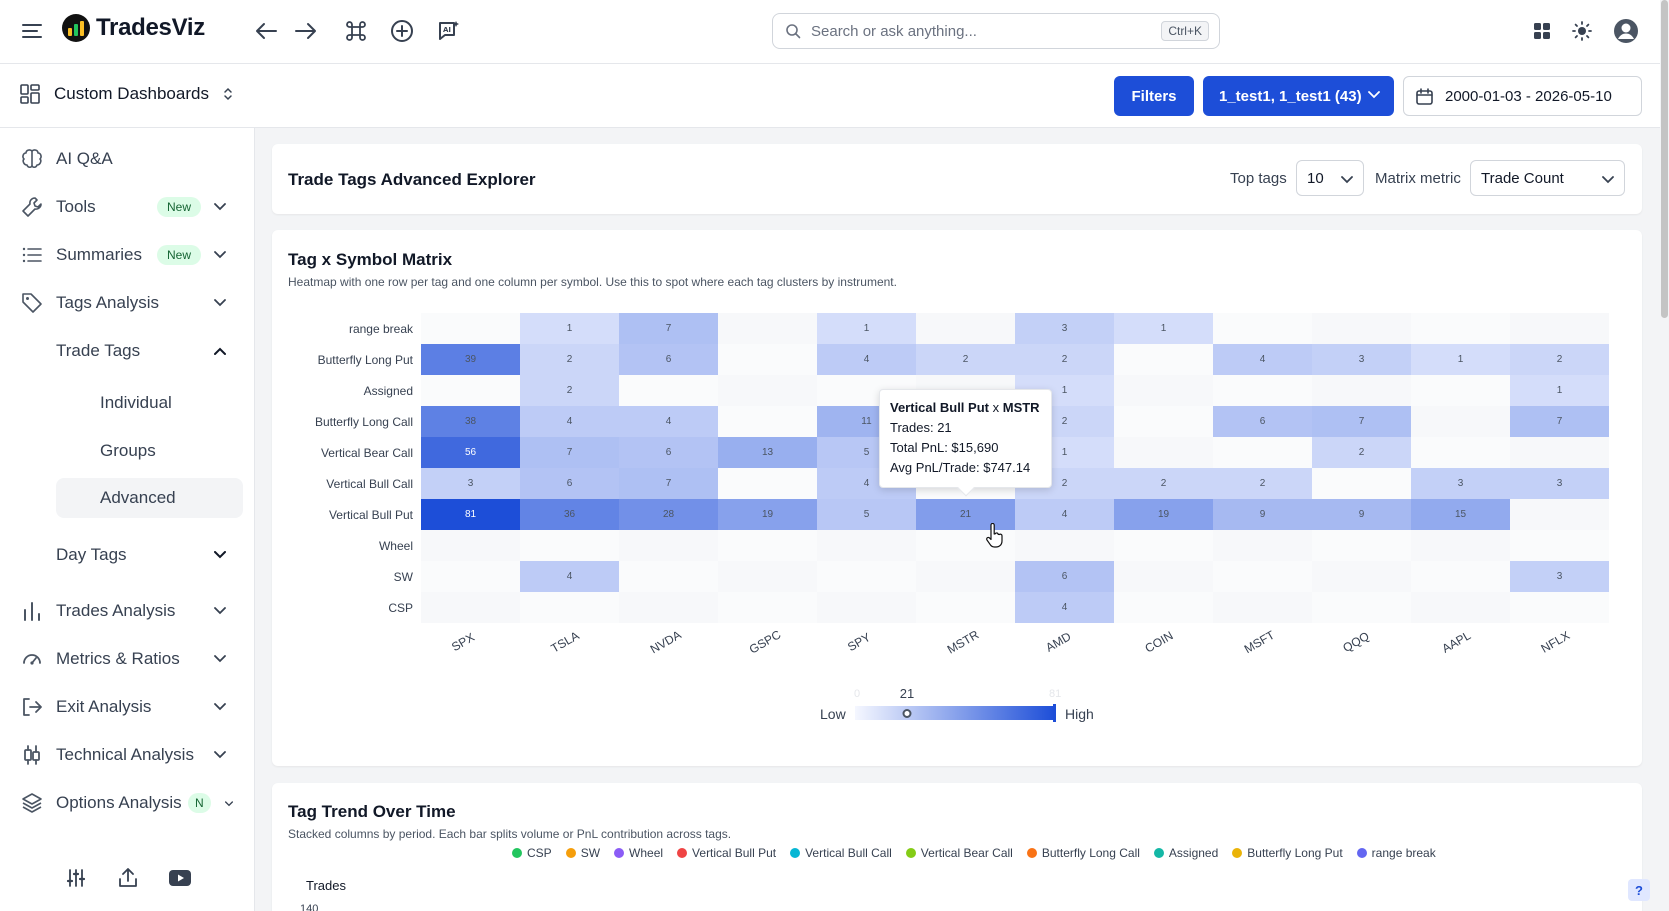  Describe the element at coordinates (127, 611) in the screenshot. I see `sidebar-item-trades-analysis: Trades Analysis` at that location.